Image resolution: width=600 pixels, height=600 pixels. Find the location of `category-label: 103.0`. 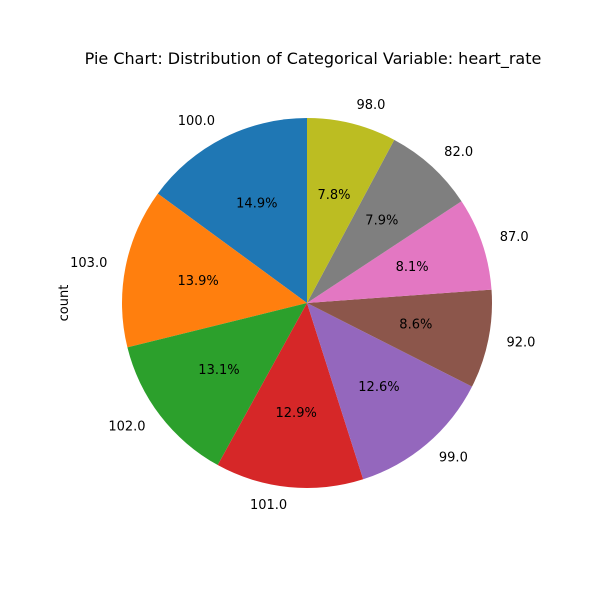

category-label: 103.0 is located at coordinates (88, 263).